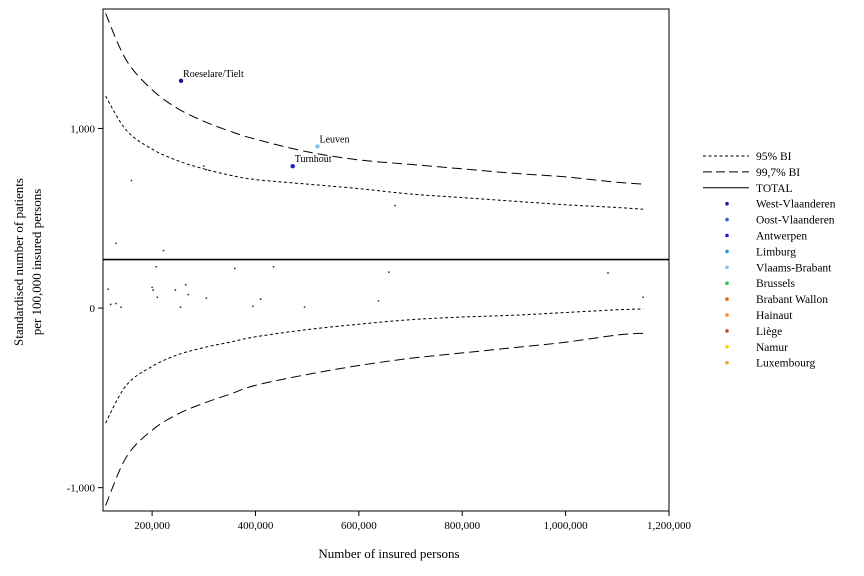  I want to click on x-tick-label: 800,000, so click(462, 526).